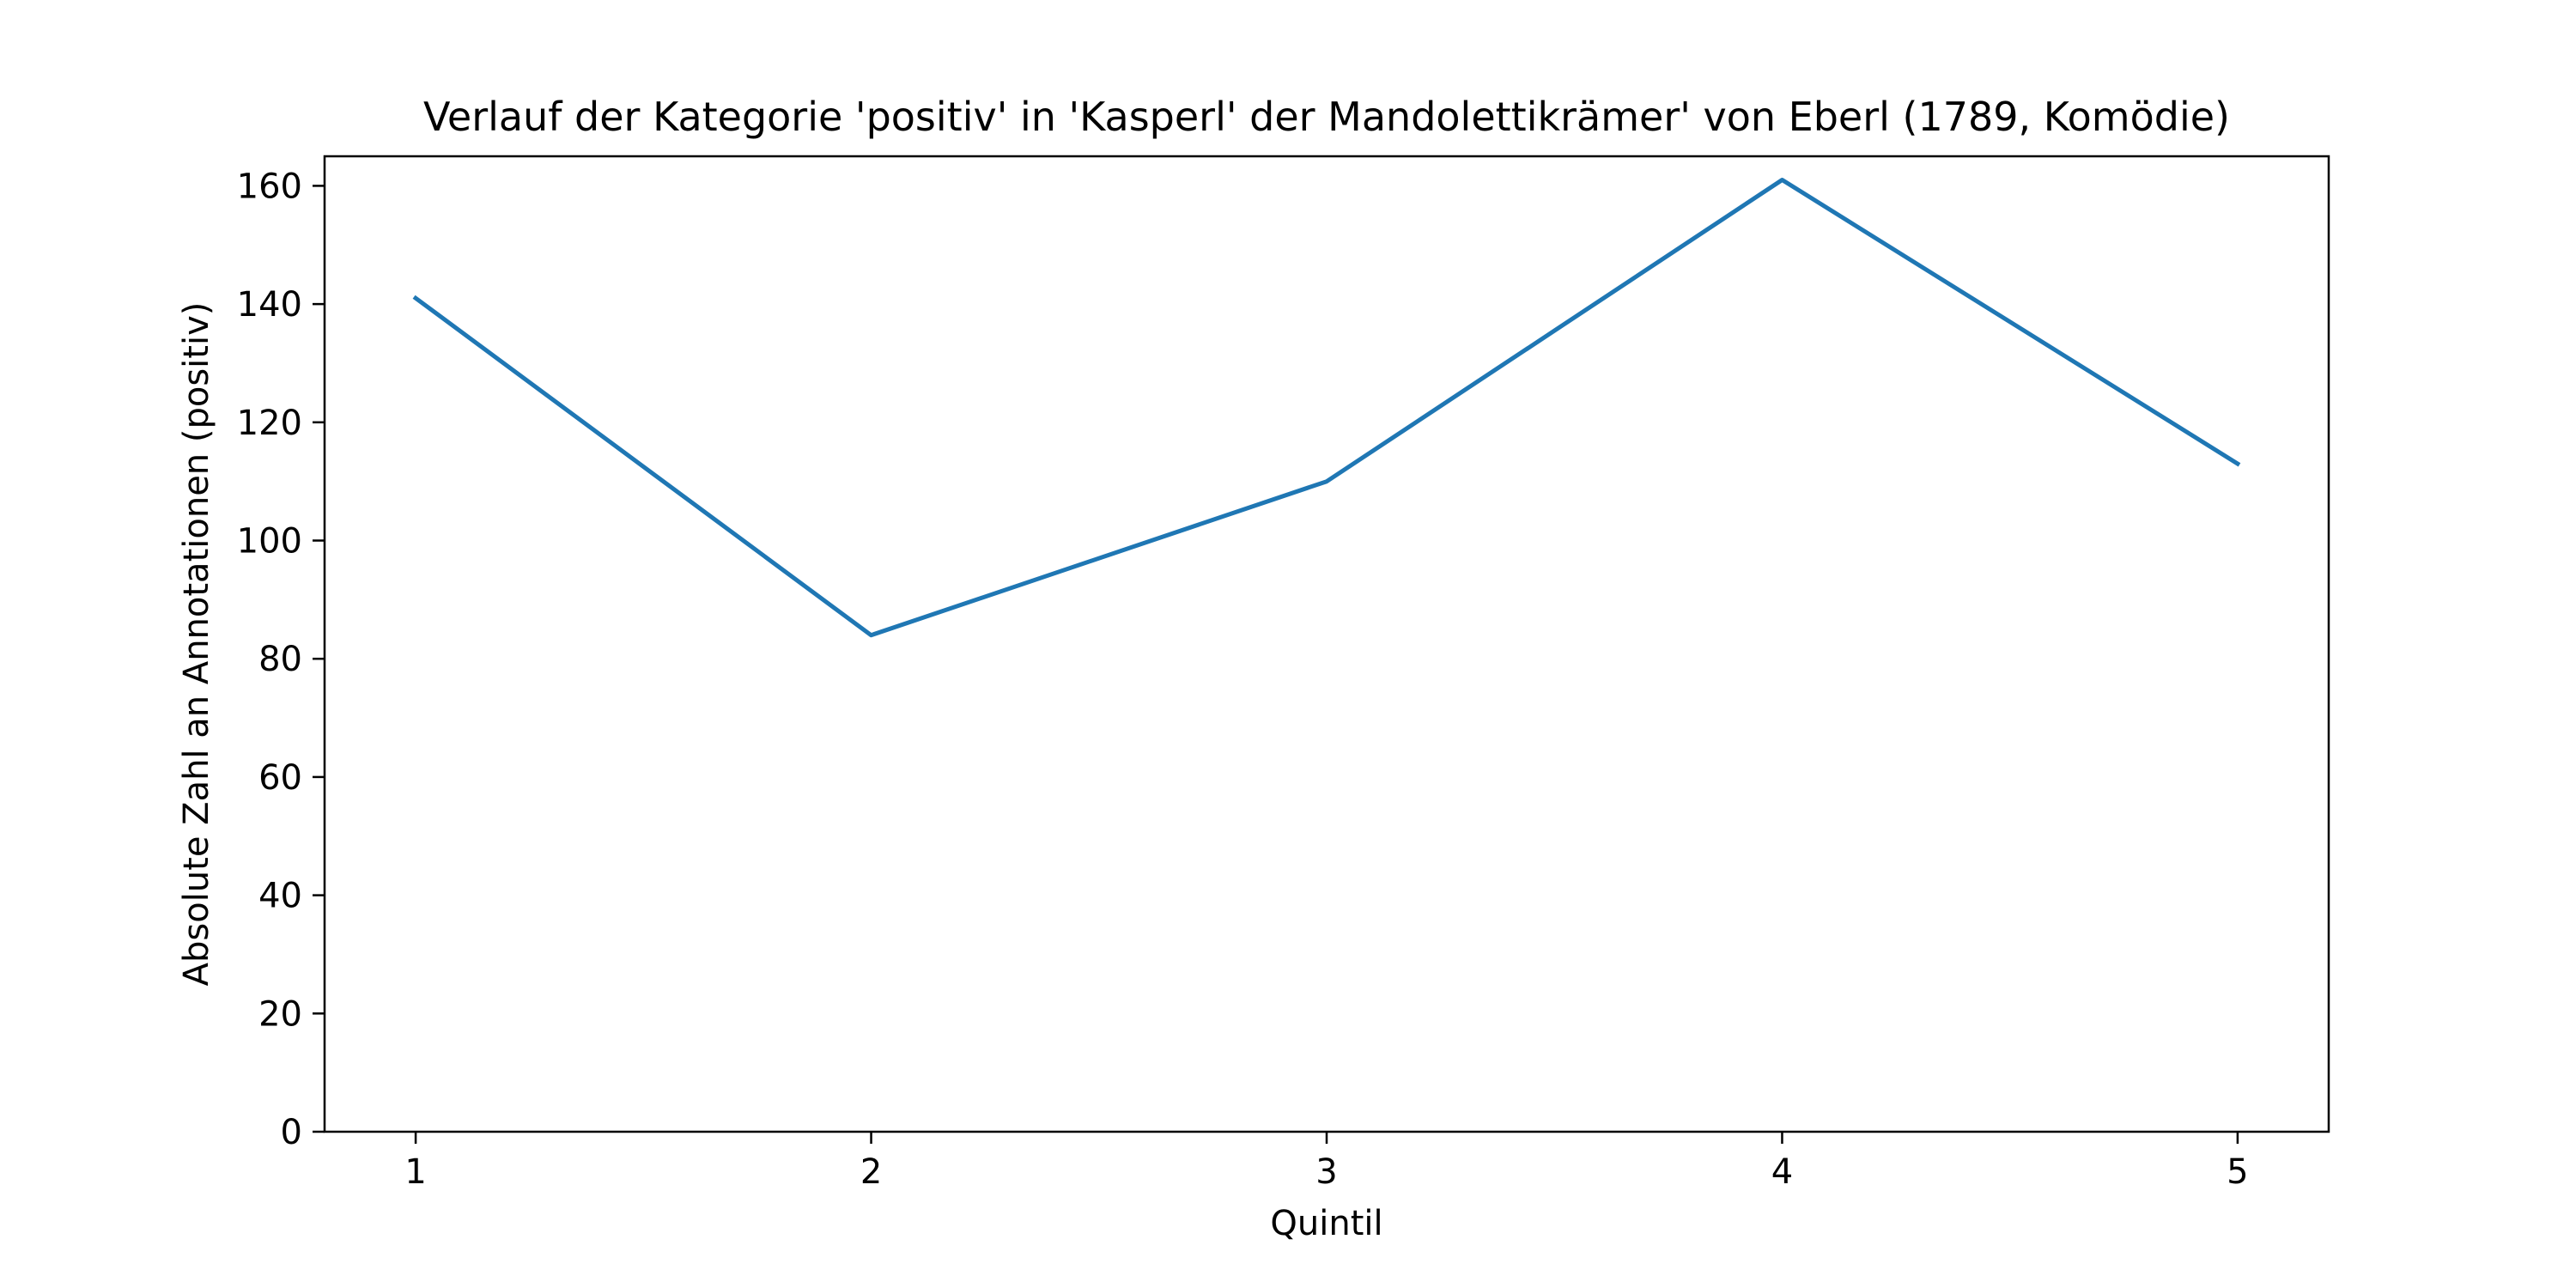 The image size is (2576, 1288). I want to click on x-axis-ticks: 1 2 3 4 5, so click(1327, 1162).